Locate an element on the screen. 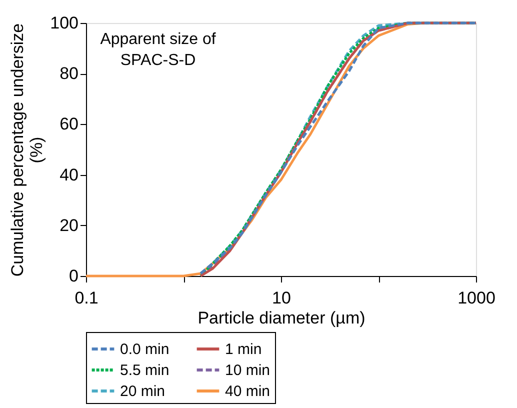  y-tick-label: 20 is located at coordinates (69, 225).